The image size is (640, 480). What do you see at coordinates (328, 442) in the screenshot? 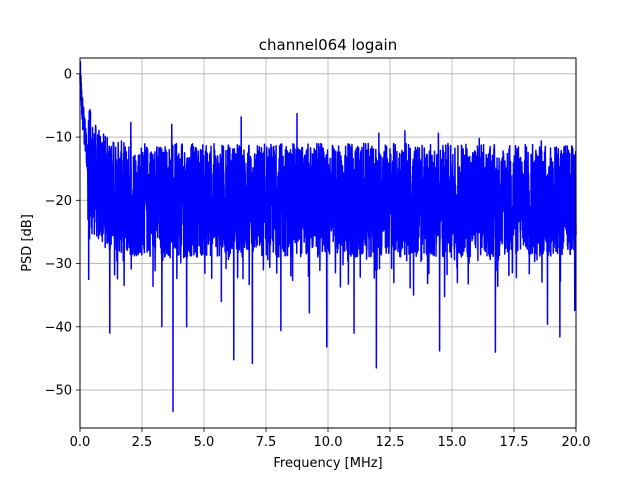
I see `x-tick-label: 10.0` at bounding box center [328, 442].